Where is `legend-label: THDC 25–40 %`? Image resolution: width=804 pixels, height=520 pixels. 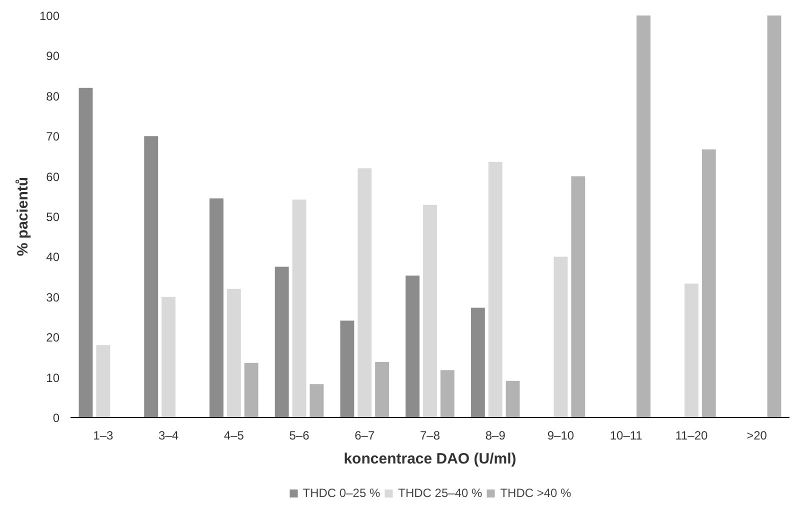 legend-label: THDC 25–40 % is located at coordinates (440, 493).